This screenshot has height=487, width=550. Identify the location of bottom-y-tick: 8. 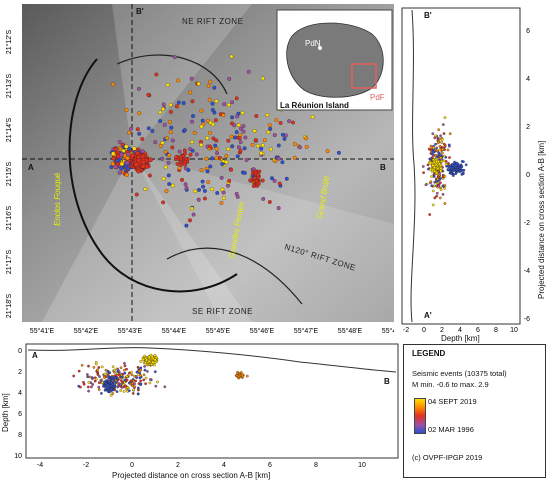
(20, 435).